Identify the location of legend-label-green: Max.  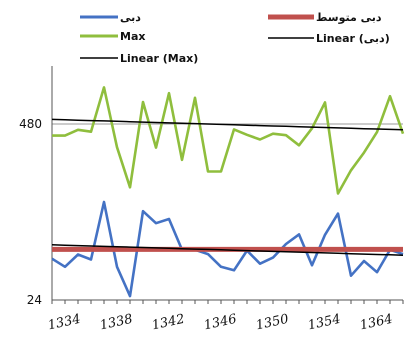
(132, 36).